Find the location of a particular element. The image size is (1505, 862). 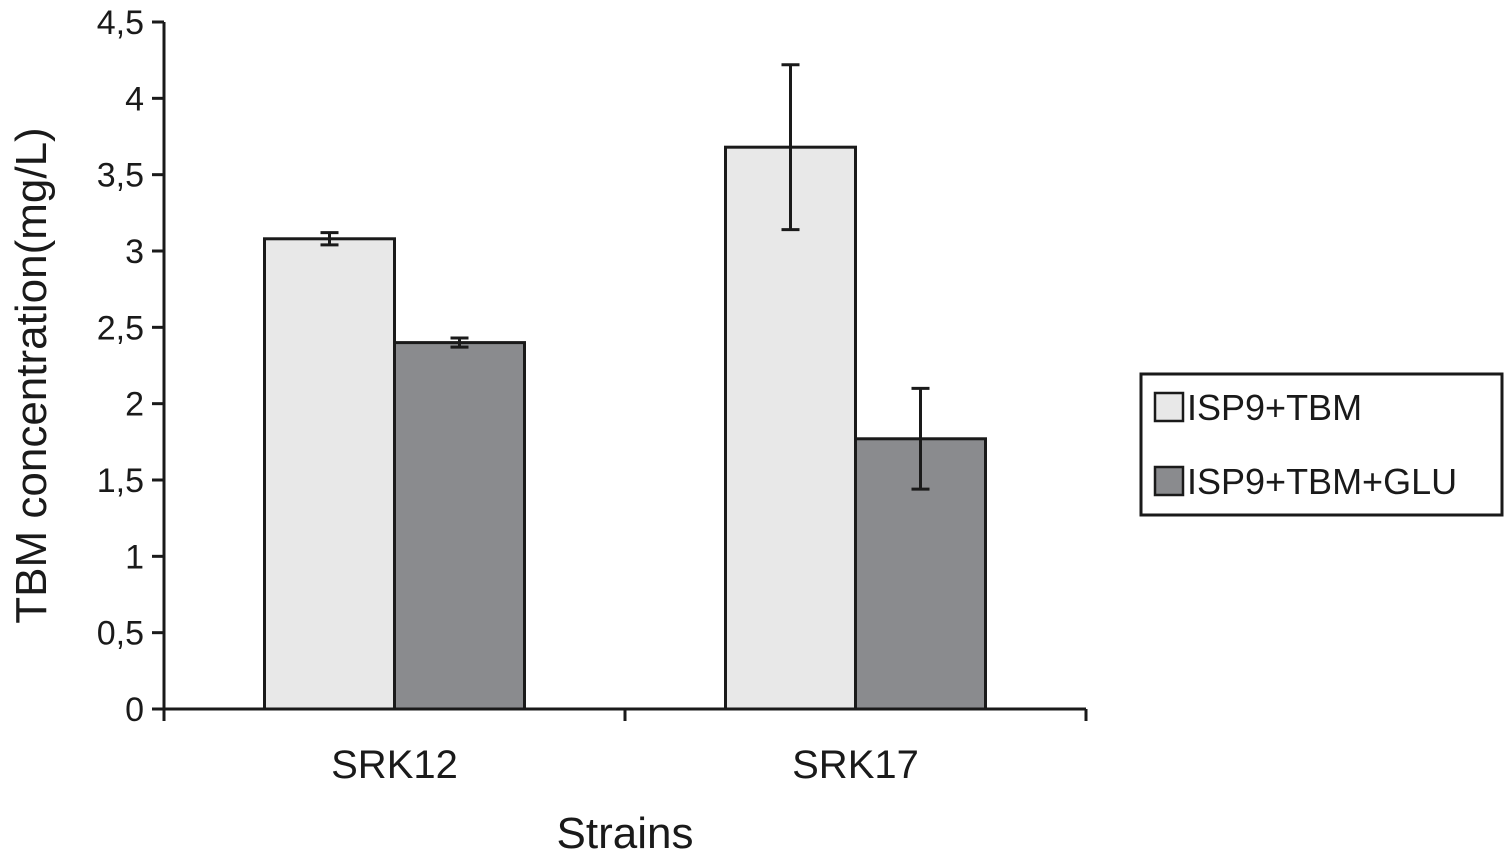

x-ticks: SRK12 SRK17 is located at coordinates (625, 748).